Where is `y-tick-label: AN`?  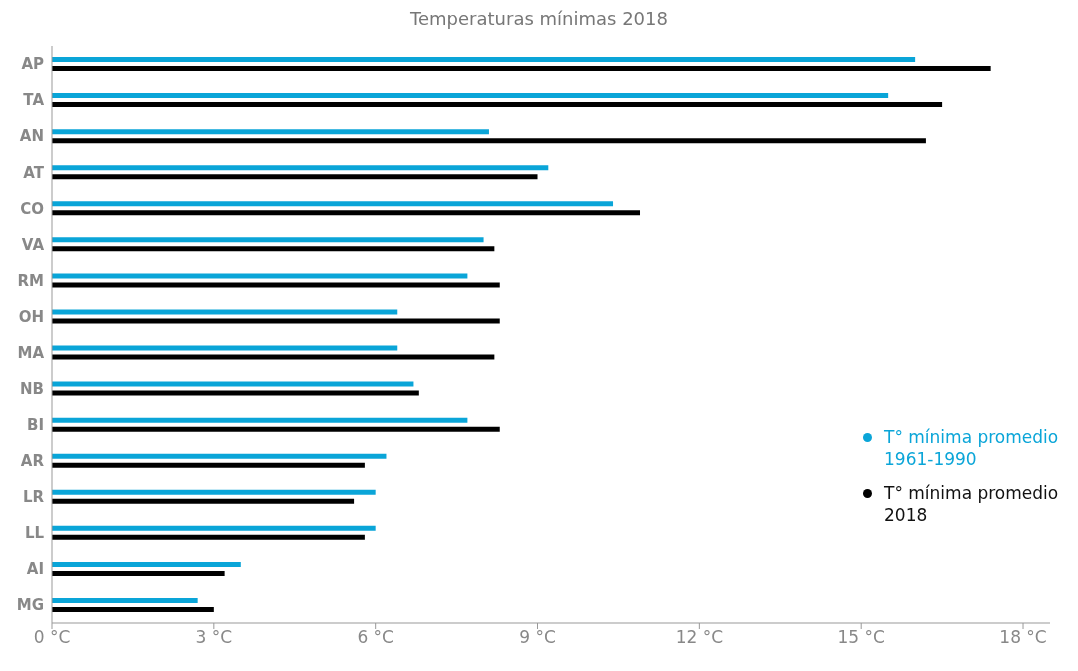
y-tick-label: AN is located at coordinates (31, 136).